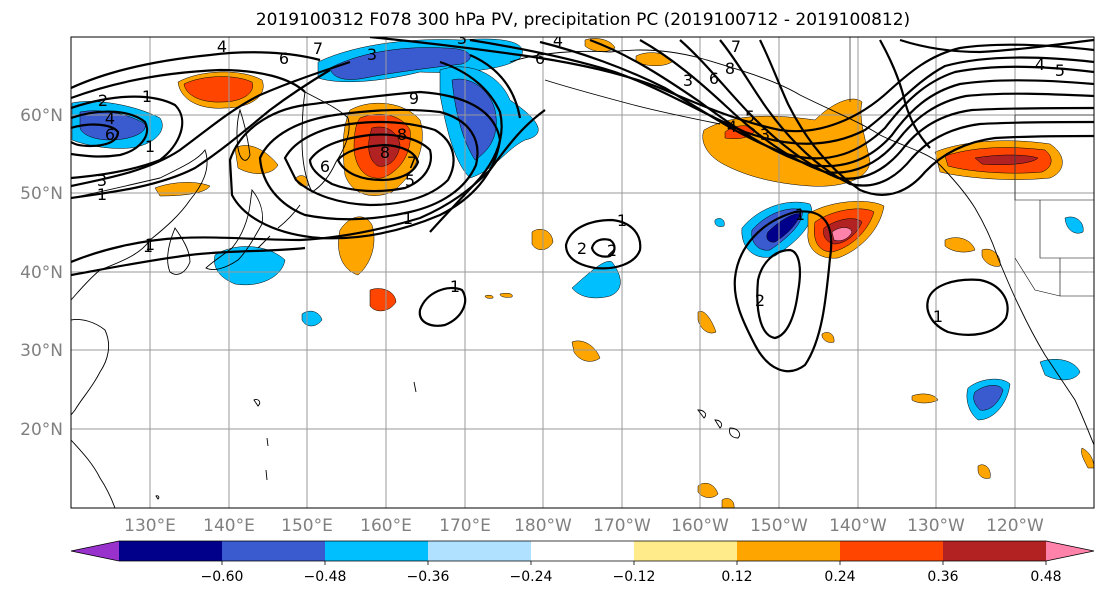 This screenshot has height=601, width=1105. What do you see at coordinates (543, 526) in the screenshot?
I see `lon-label: 180°W` at bounding box center [543, 526].